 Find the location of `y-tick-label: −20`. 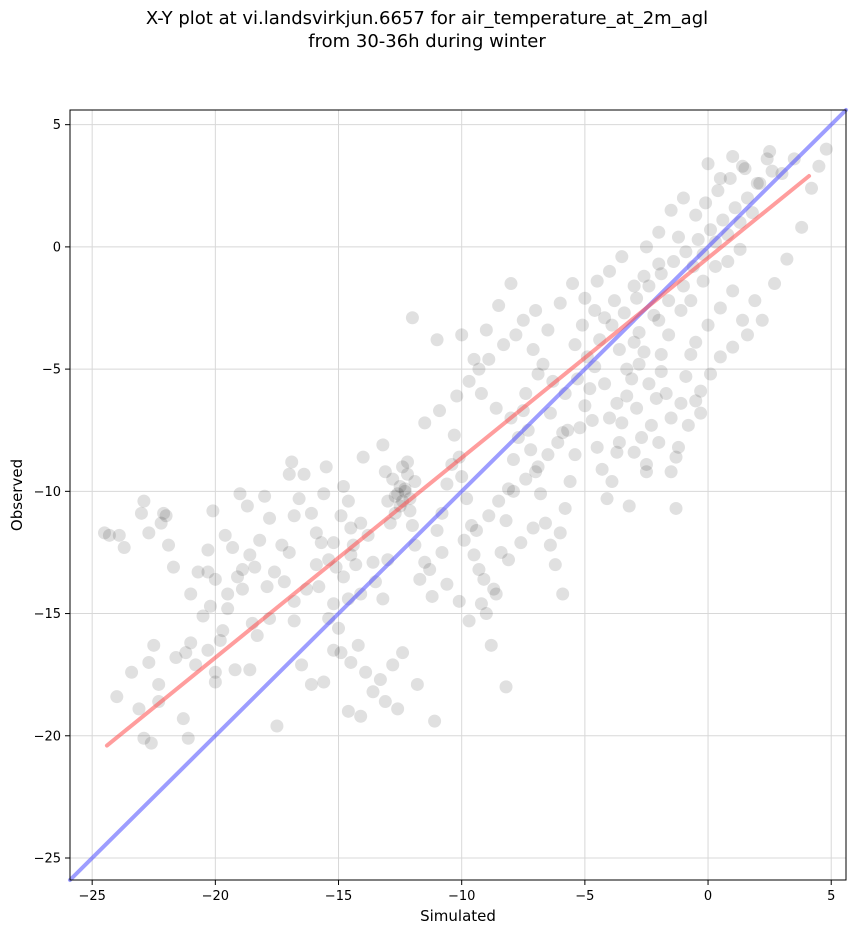

y-tick-label: −20 is located at coordinates (47, 736).